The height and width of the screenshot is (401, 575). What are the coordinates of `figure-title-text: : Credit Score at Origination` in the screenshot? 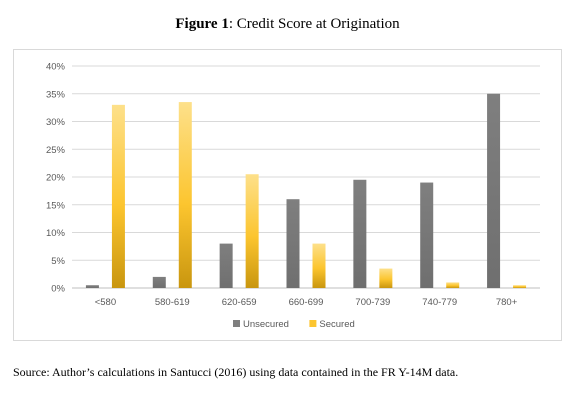 It's located at (314, 24).